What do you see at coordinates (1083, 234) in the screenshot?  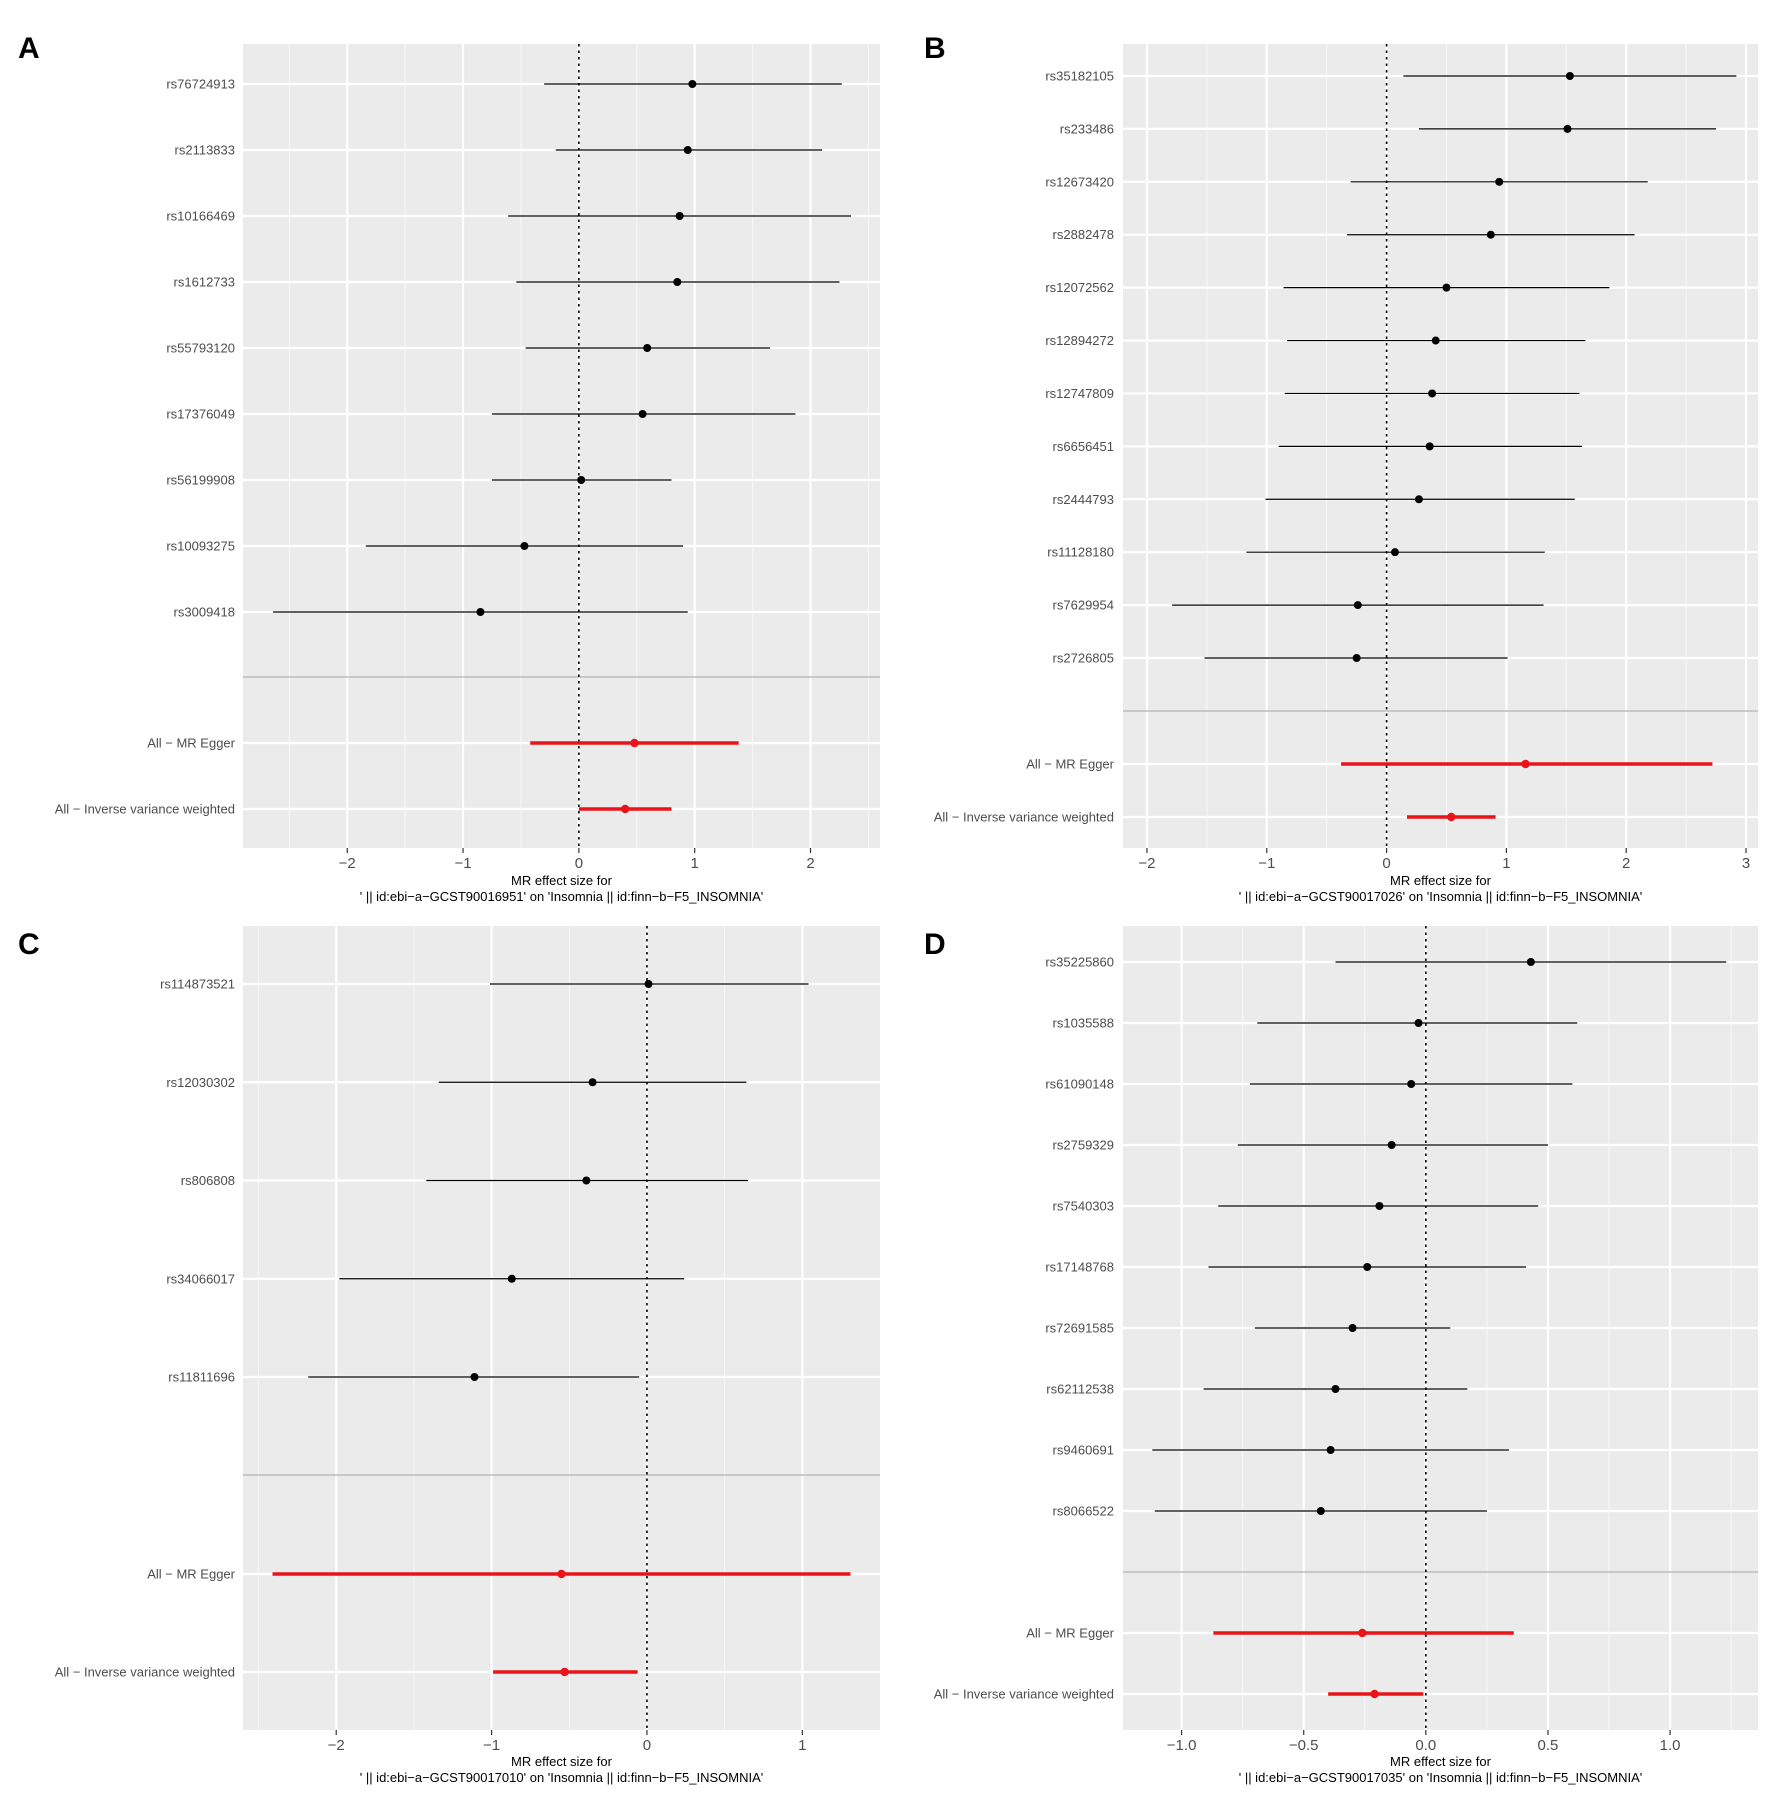 I see `snp-label: rs2882478` at bounding box center [1083, 234].